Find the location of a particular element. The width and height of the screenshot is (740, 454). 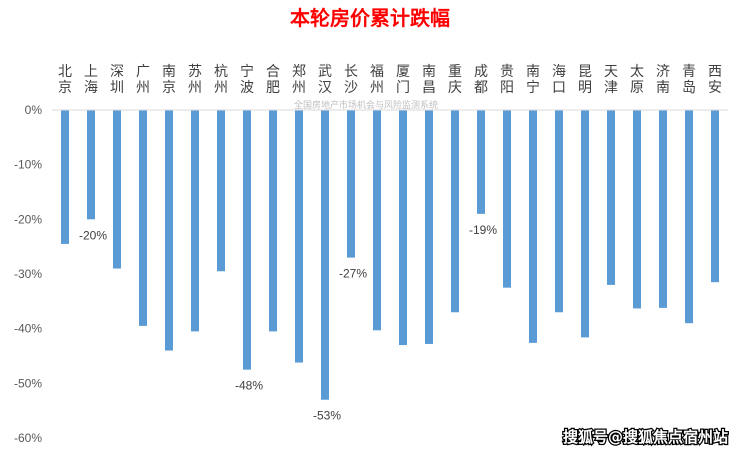

category-label: 成都 is located at coordinates (481, 80).